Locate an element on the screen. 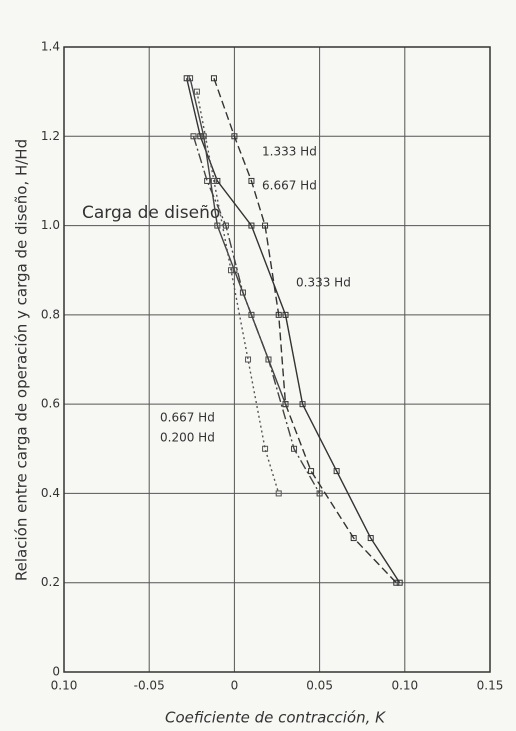 The image size is (516, 731). series-label: 0.667 Hd is located at coordinates (187, 418).